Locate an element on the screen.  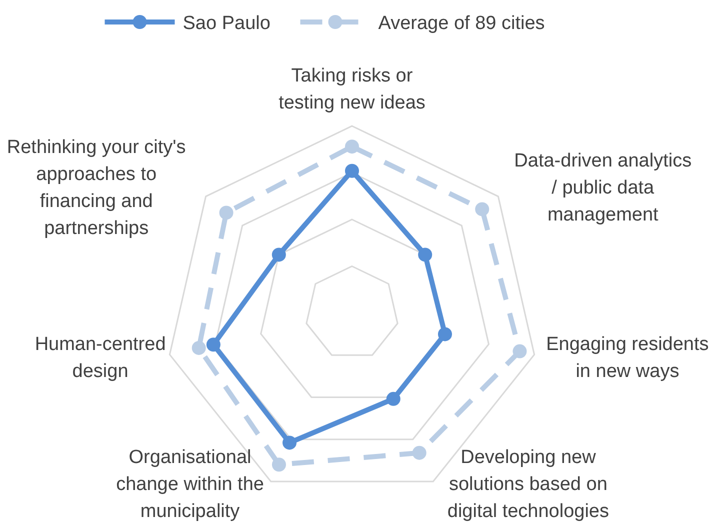
spoke-label: Taking risks or testing new ideas is located at coordinates (352, 89).